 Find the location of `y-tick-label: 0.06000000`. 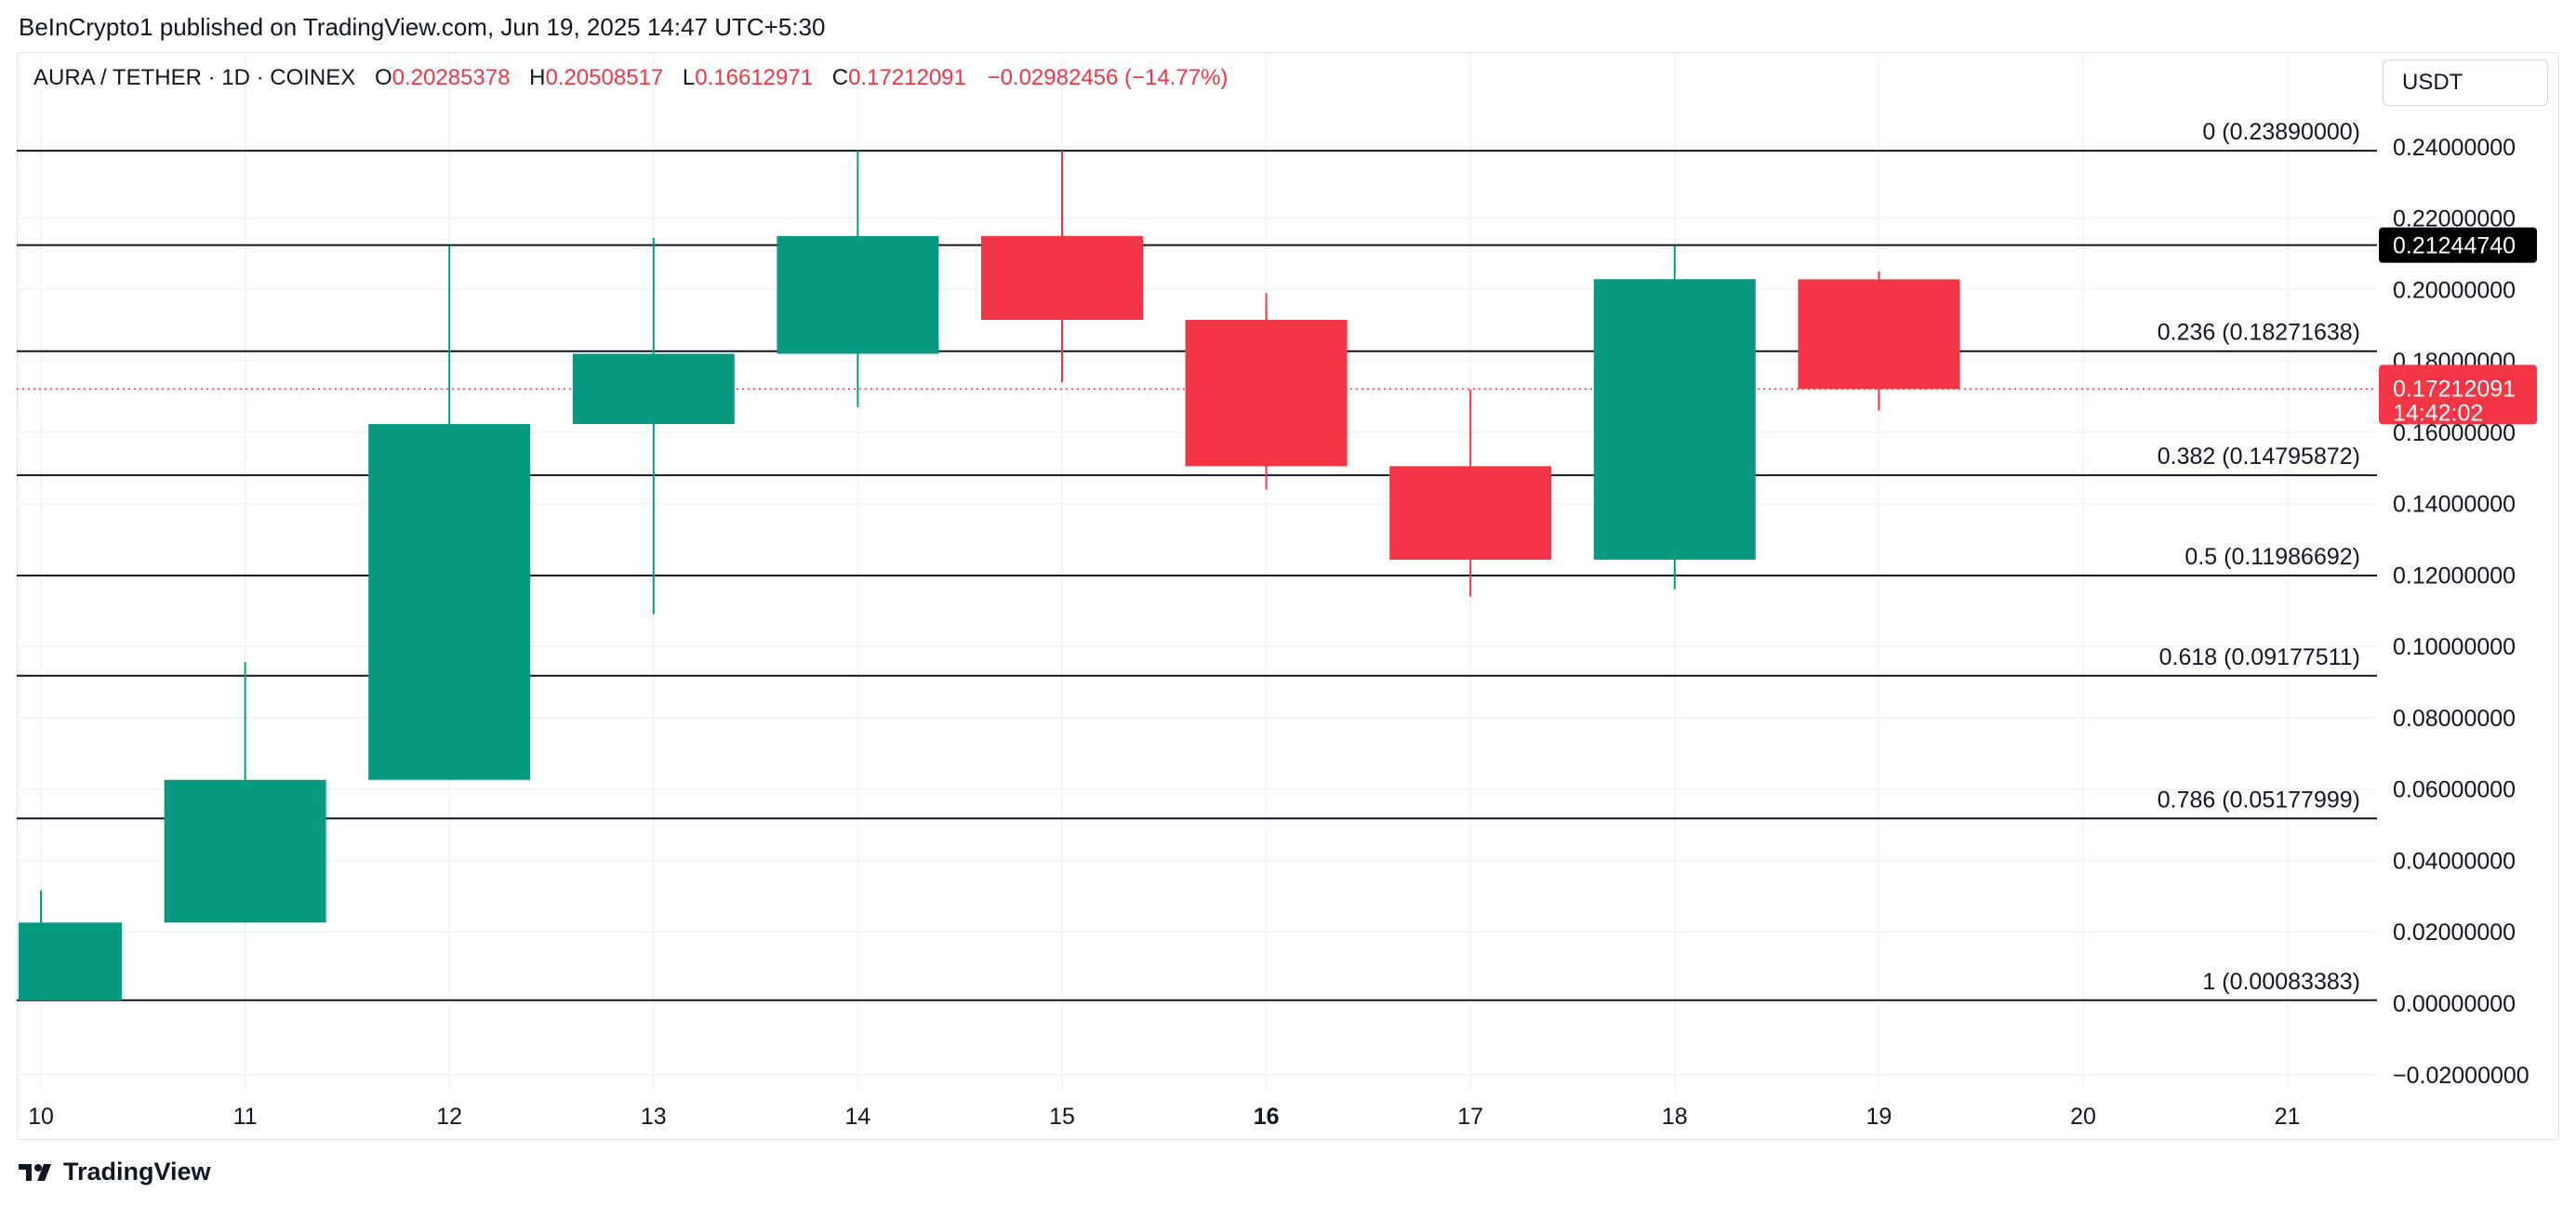

y-tick-label: 0.06000000 is located at coordinates (2454, 790).